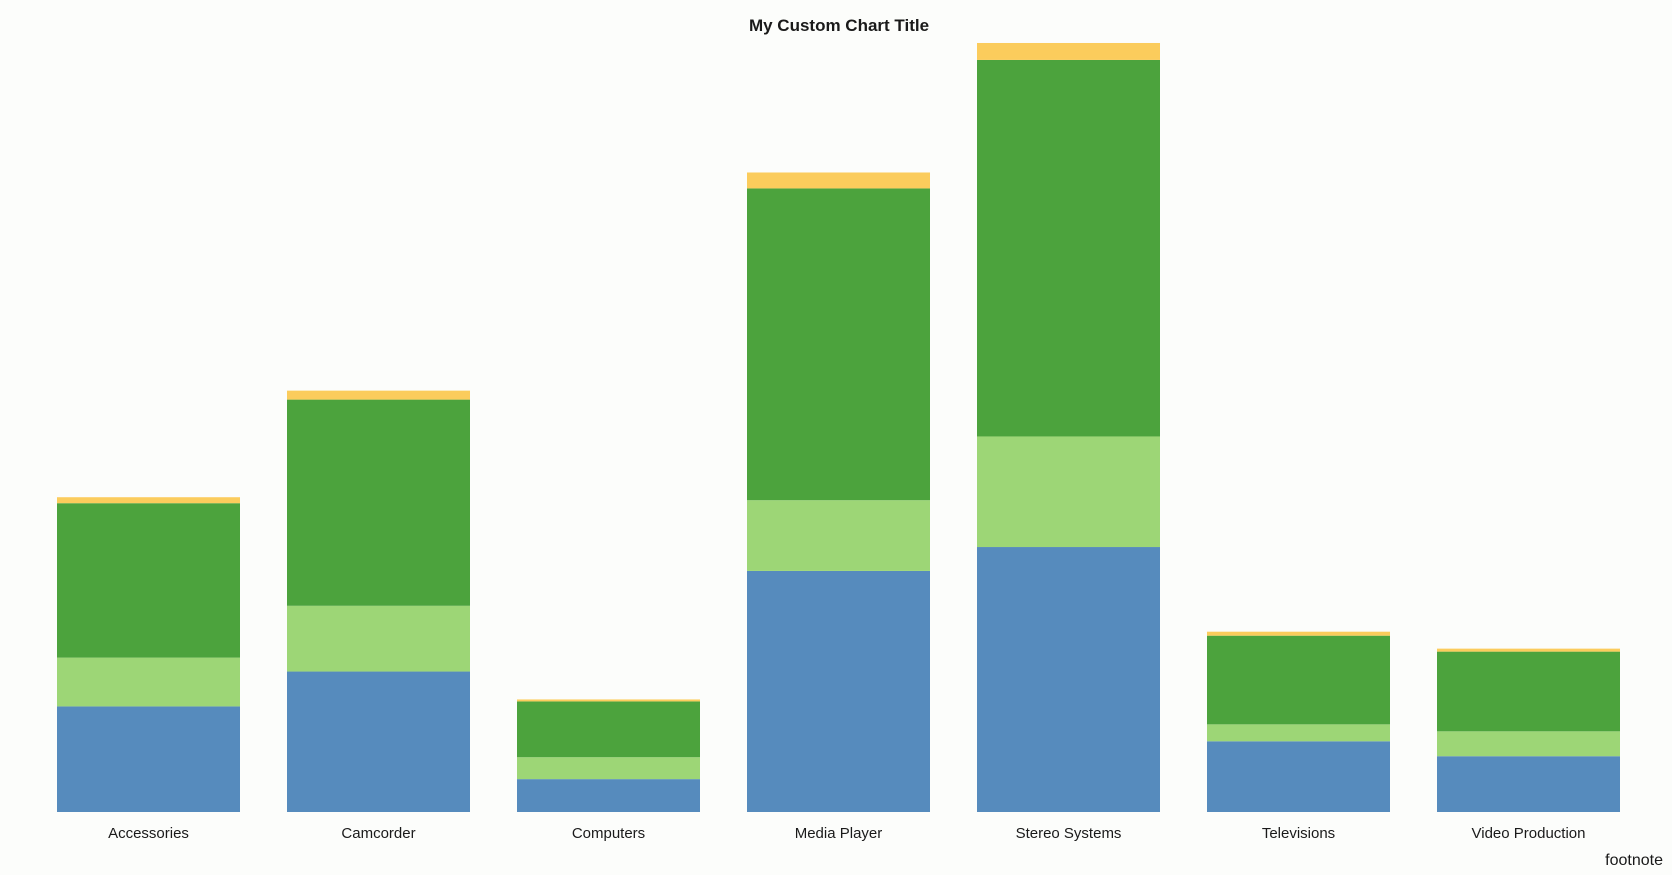  I want to click on x-tick-label: Media Player, so click(839, 833).